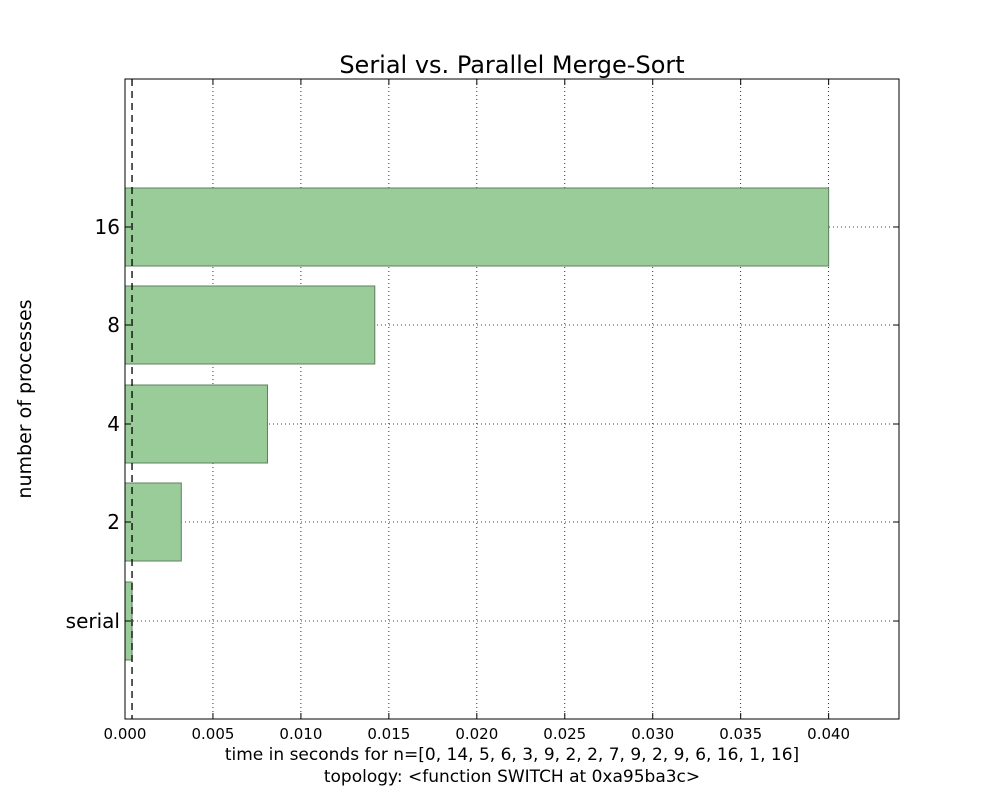 Image resolution: width=1000 pixels, height=804 pixels. I want to click on x-tick-label: 0.040, so click(828, 734).